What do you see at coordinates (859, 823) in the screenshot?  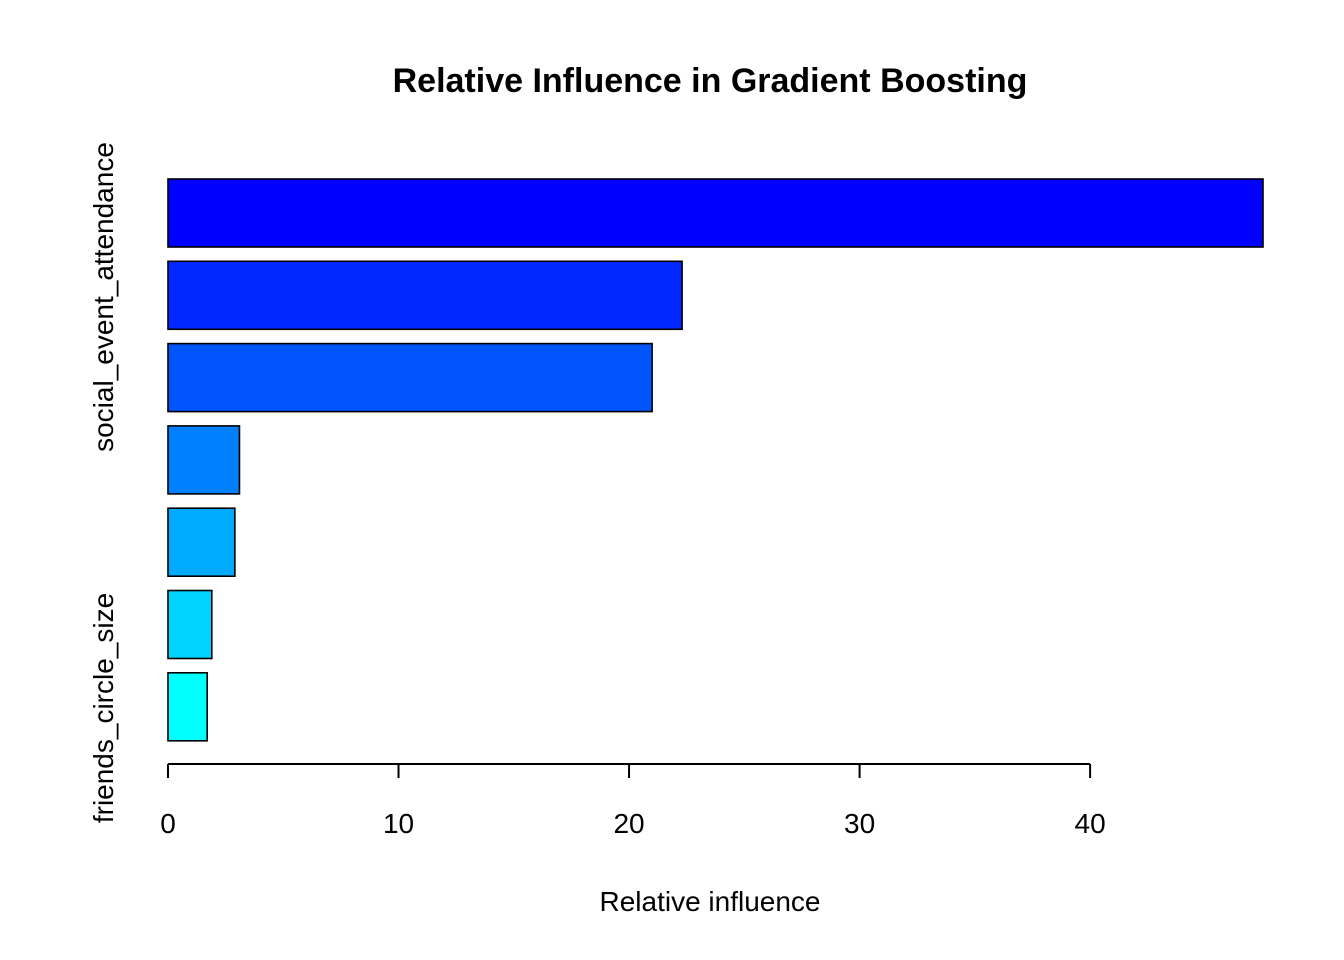 I see `x-tick-label: 30` at bounding box center [859, 823].